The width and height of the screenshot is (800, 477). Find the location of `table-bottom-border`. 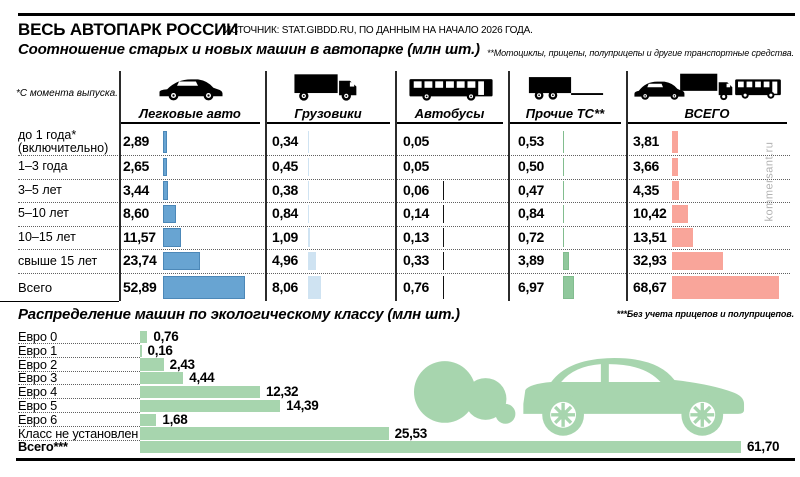

table-bottom-border is located at coordinates (59, 301).